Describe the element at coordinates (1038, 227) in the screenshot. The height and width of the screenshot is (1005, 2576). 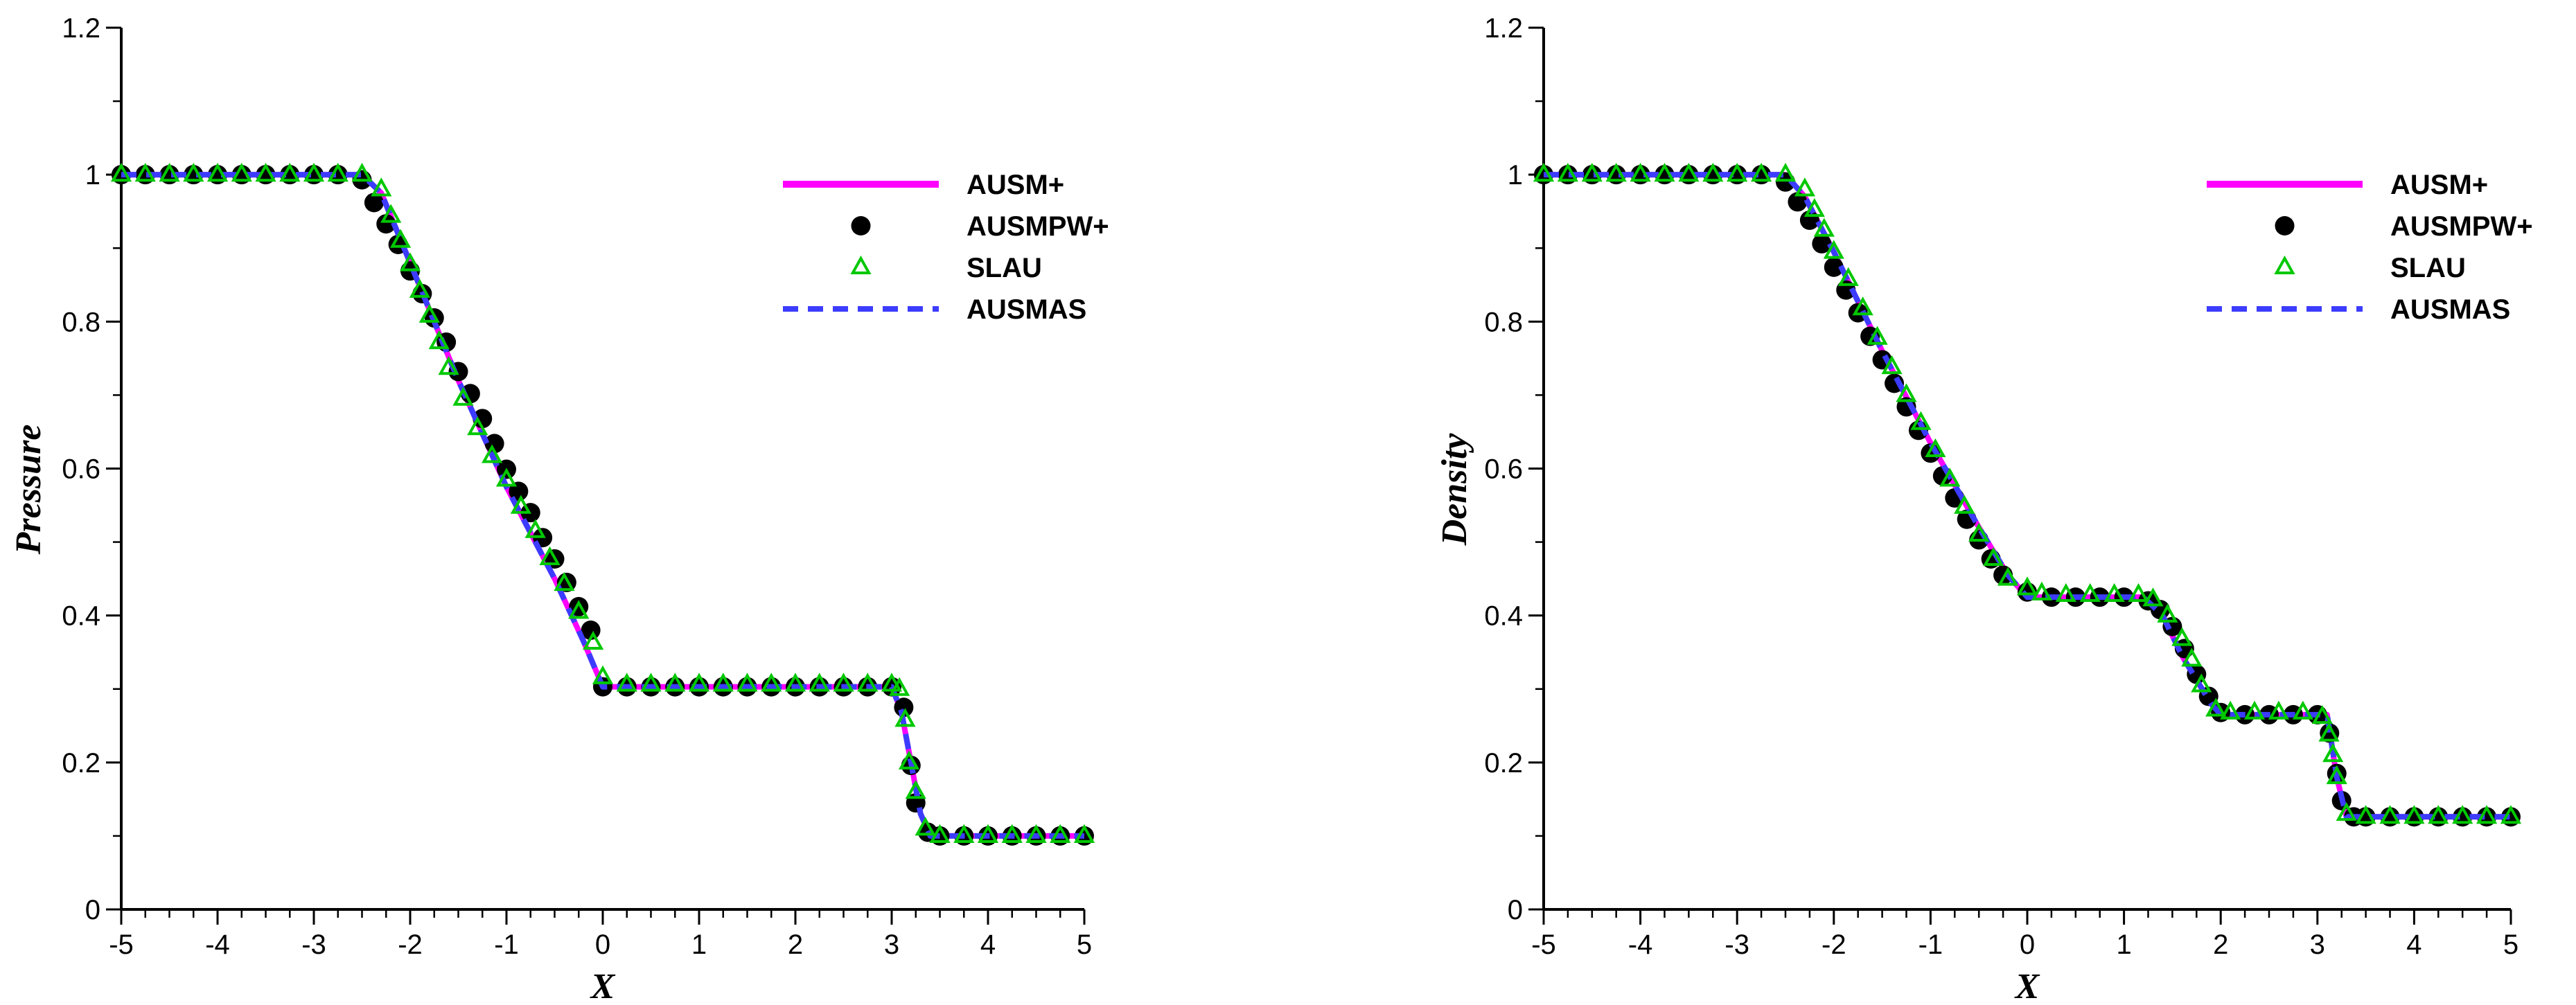
I see `legend-label: AUSMPW+` at that location.